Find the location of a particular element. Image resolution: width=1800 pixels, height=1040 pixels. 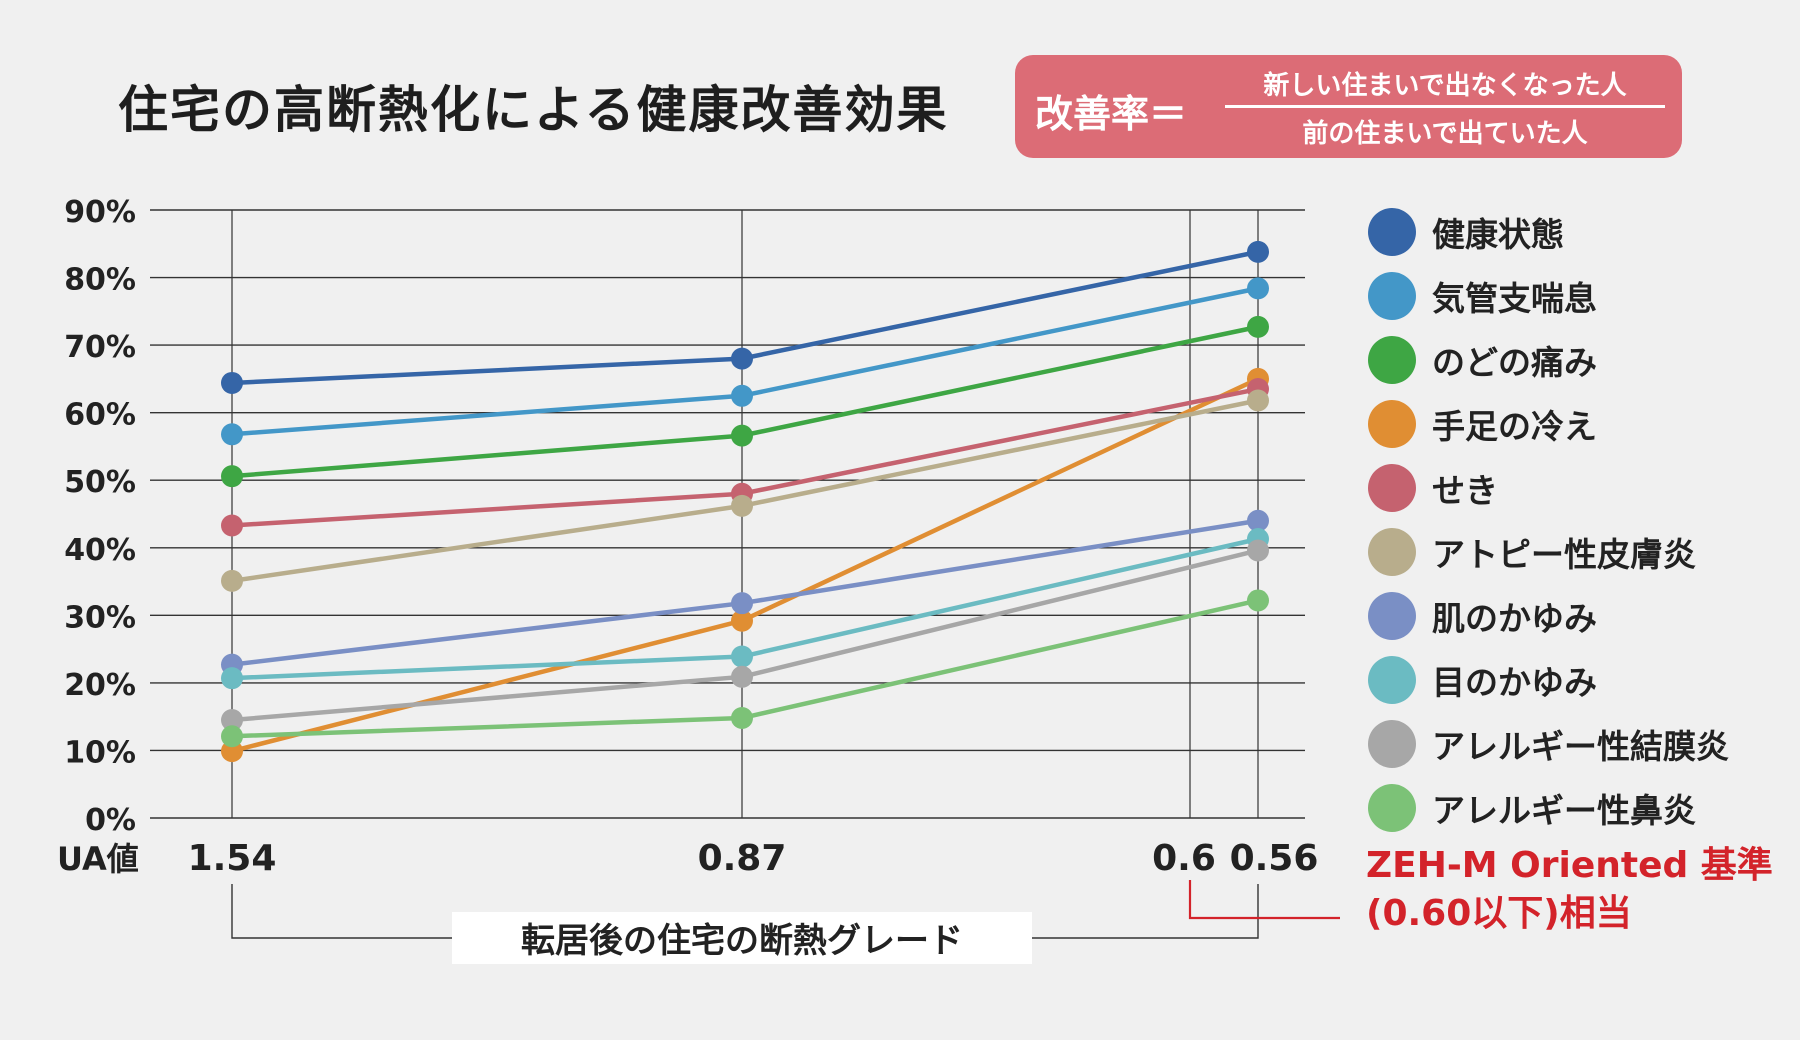

legend-label: のどの痛み is located at coordinates (1514, 362).